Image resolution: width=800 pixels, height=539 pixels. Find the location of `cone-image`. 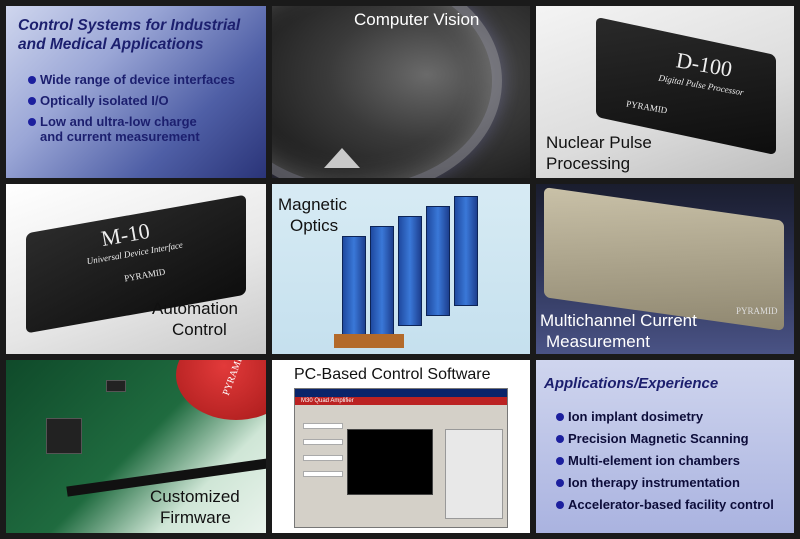

cone-image is located at coordinates (342, 158).